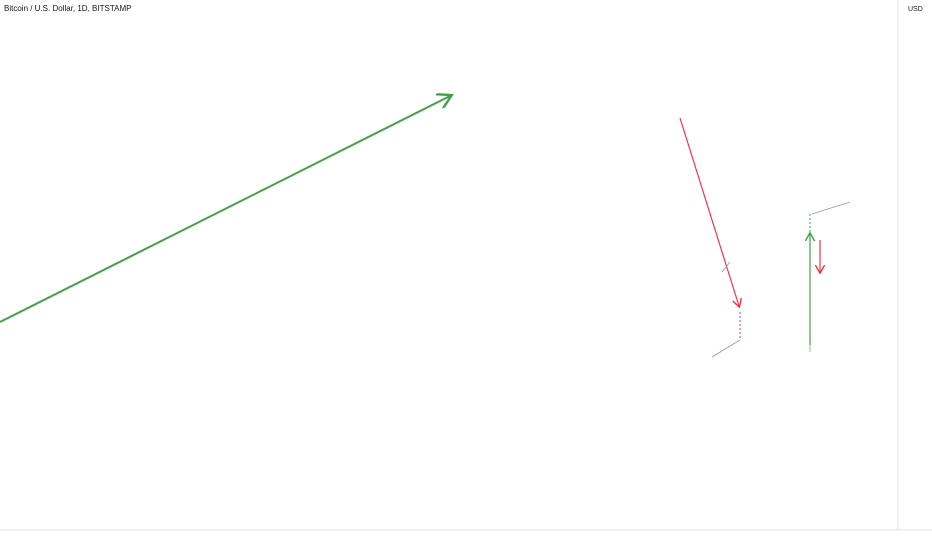  I want to click on currency-label: USD, so click(915, 9).